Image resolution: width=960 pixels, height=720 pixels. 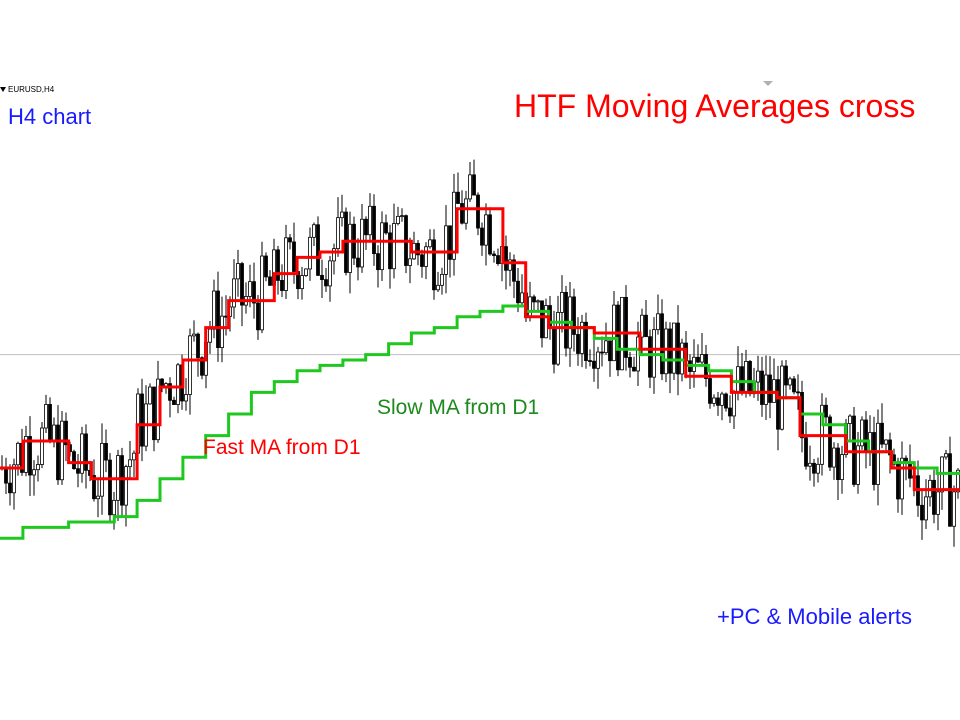 I want to click on symbol-dropdown-icon, so click(x=3, y=90).